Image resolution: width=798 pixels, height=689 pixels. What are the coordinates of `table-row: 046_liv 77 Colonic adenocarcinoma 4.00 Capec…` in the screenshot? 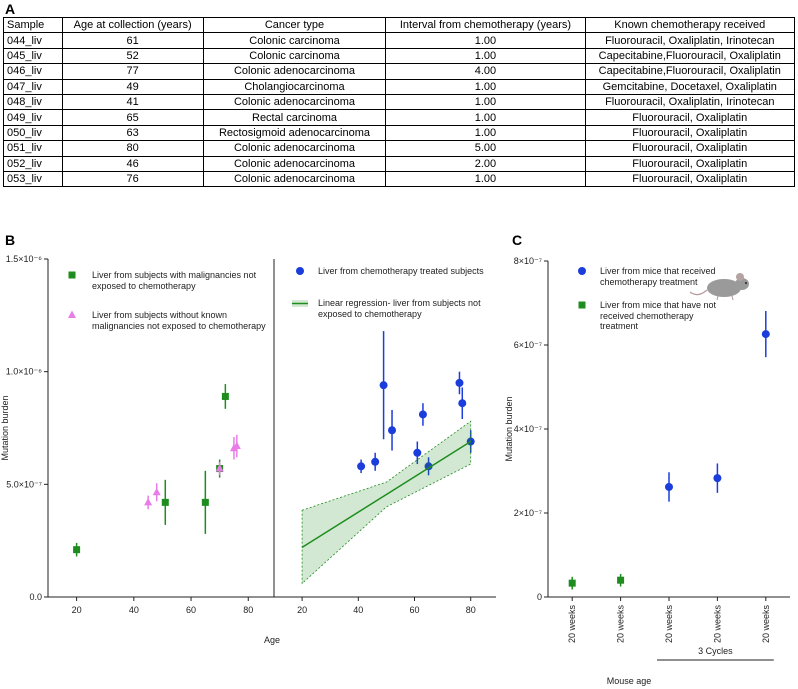 It's located at (399, 71).